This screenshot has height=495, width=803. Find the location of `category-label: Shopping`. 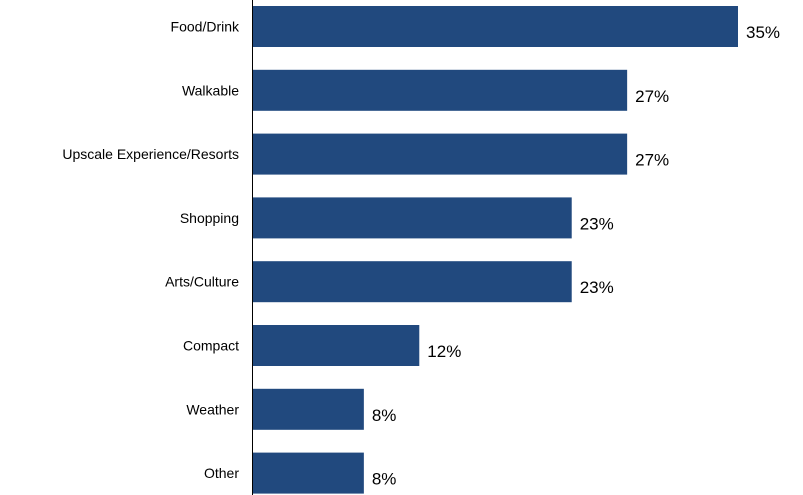

category-label: Shopping is located at coordinates (209, 218).